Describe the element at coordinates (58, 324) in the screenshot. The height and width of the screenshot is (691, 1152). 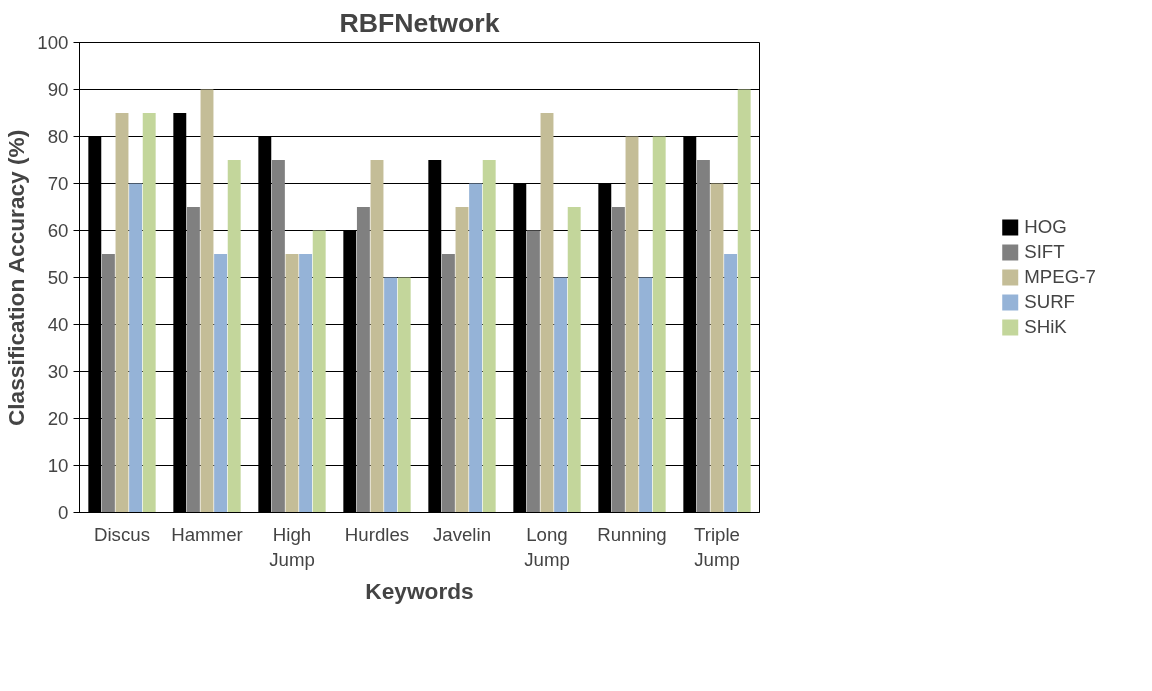
I see `y-tick-label: 40` at that location.